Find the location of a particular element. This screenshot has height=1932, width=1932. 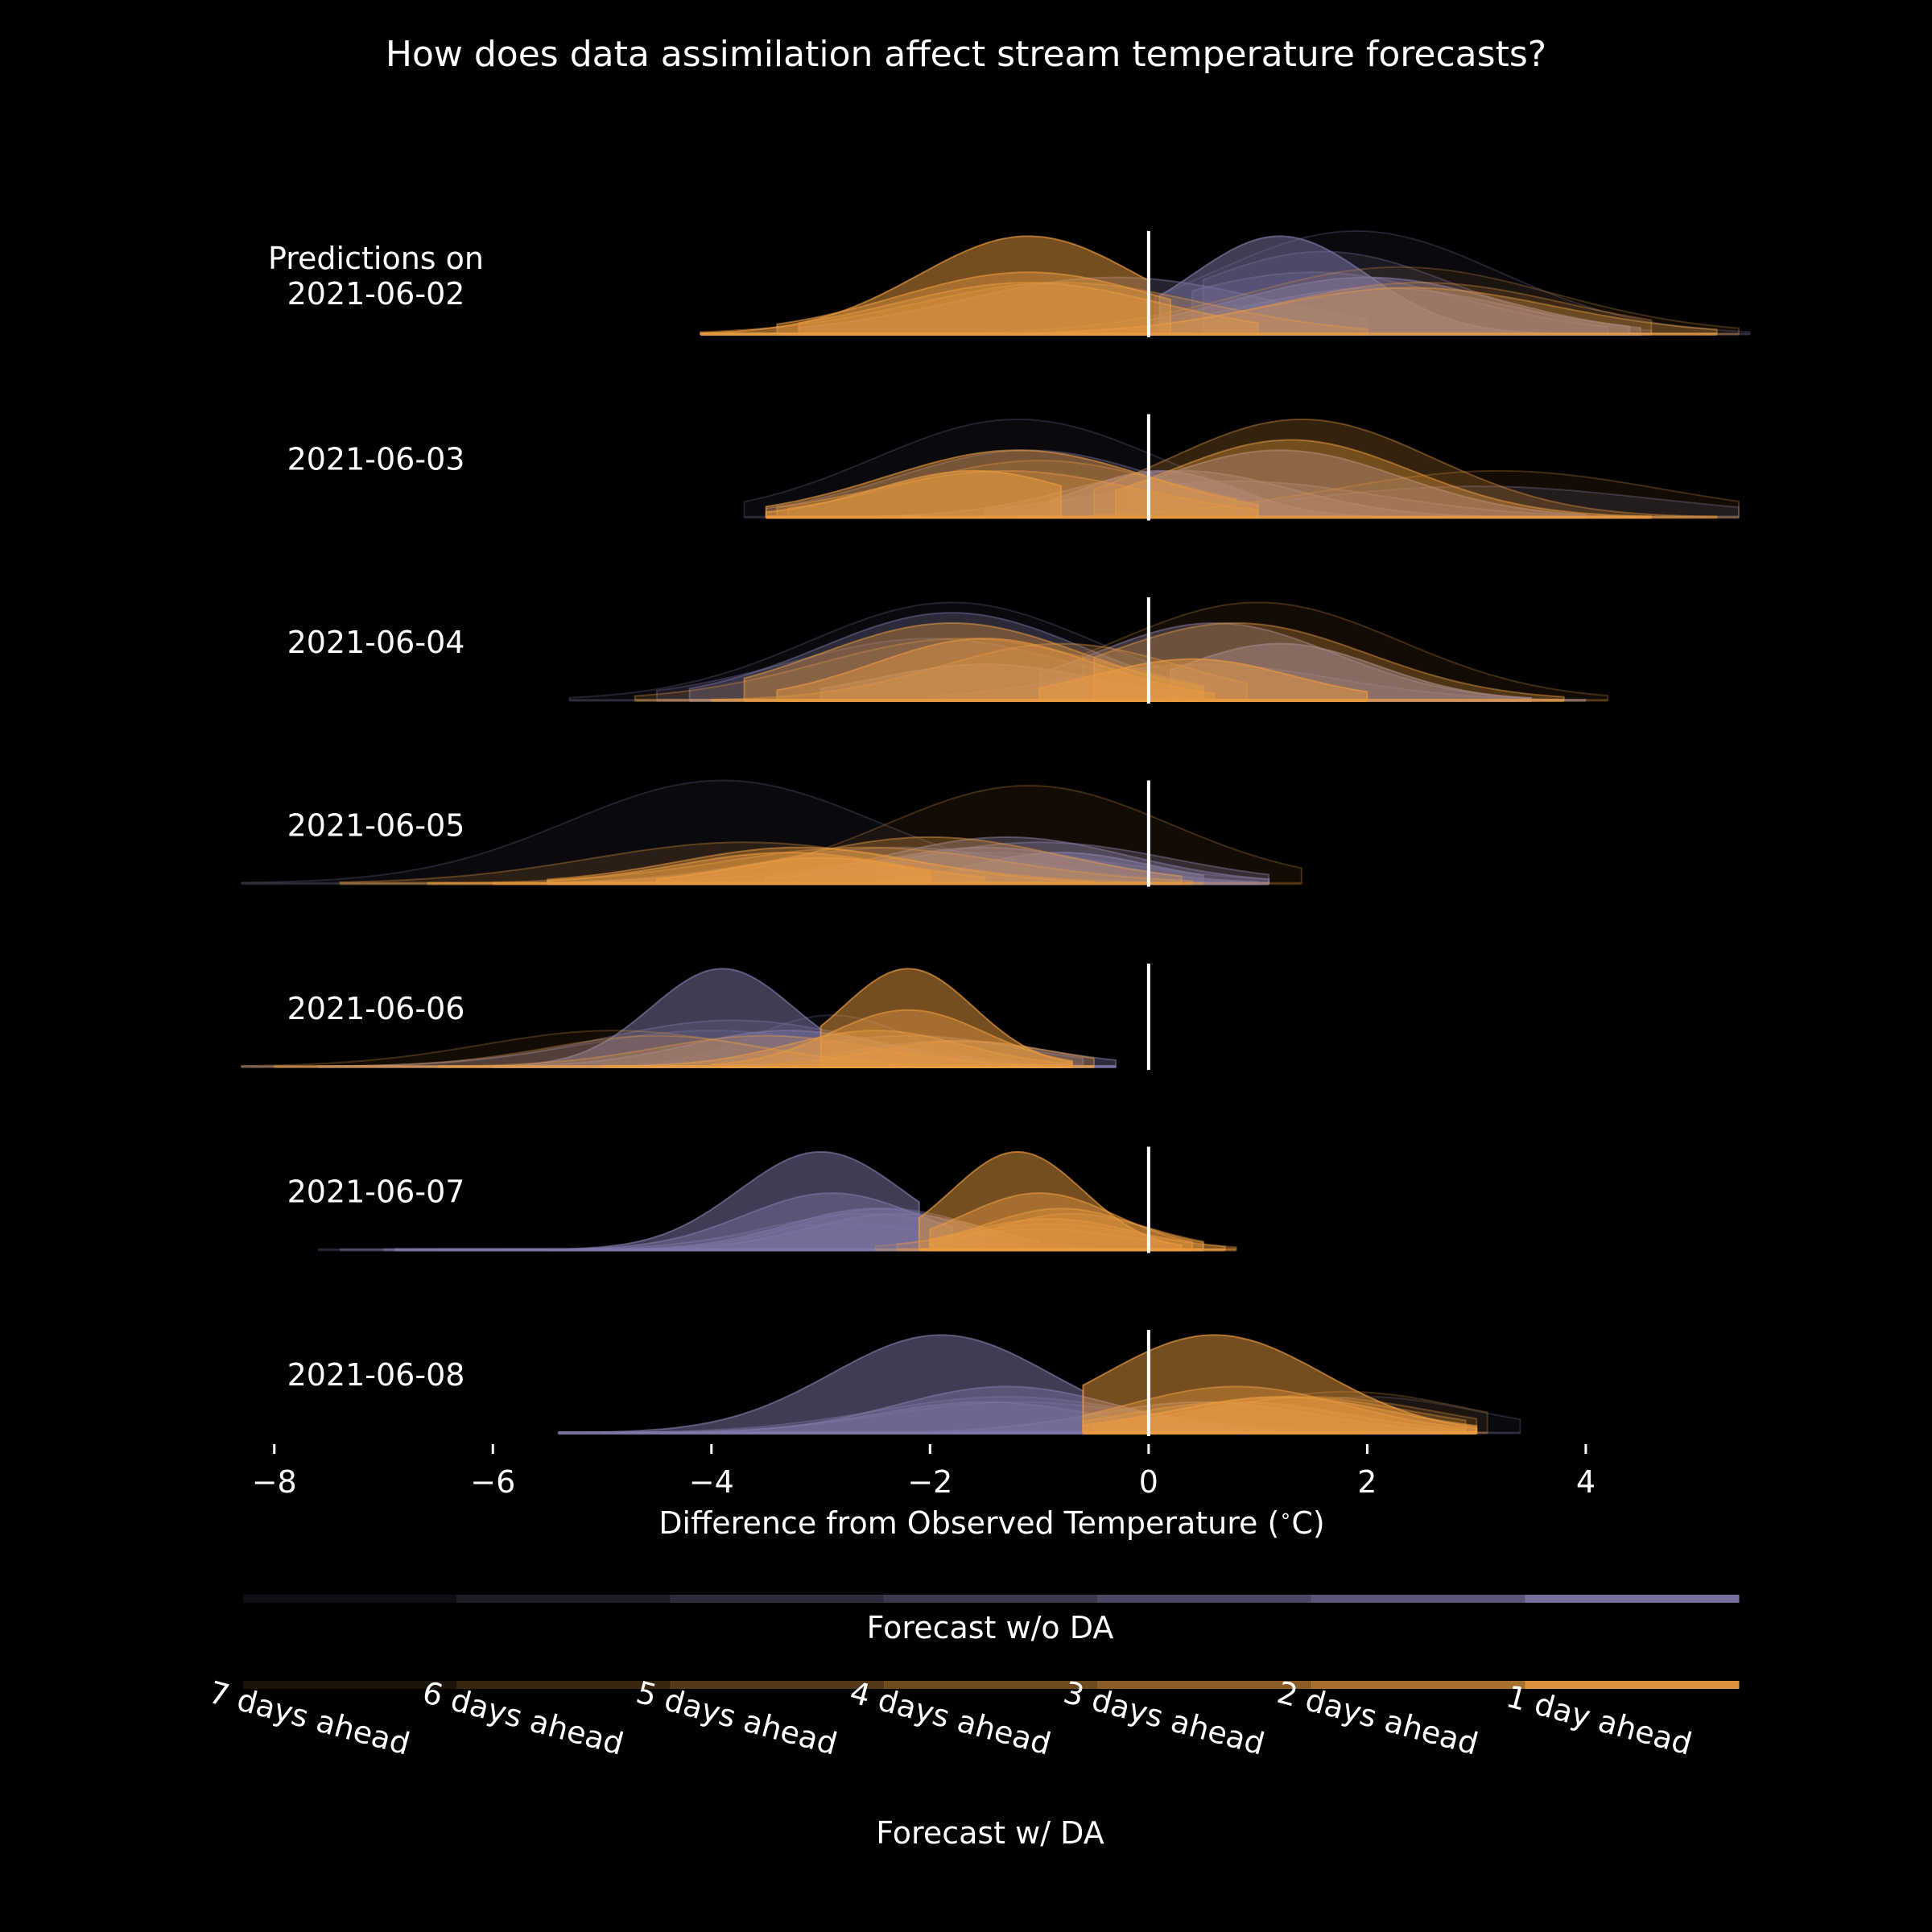

row-label-line: 2021-06-02 is located at coordinates (376, 294).